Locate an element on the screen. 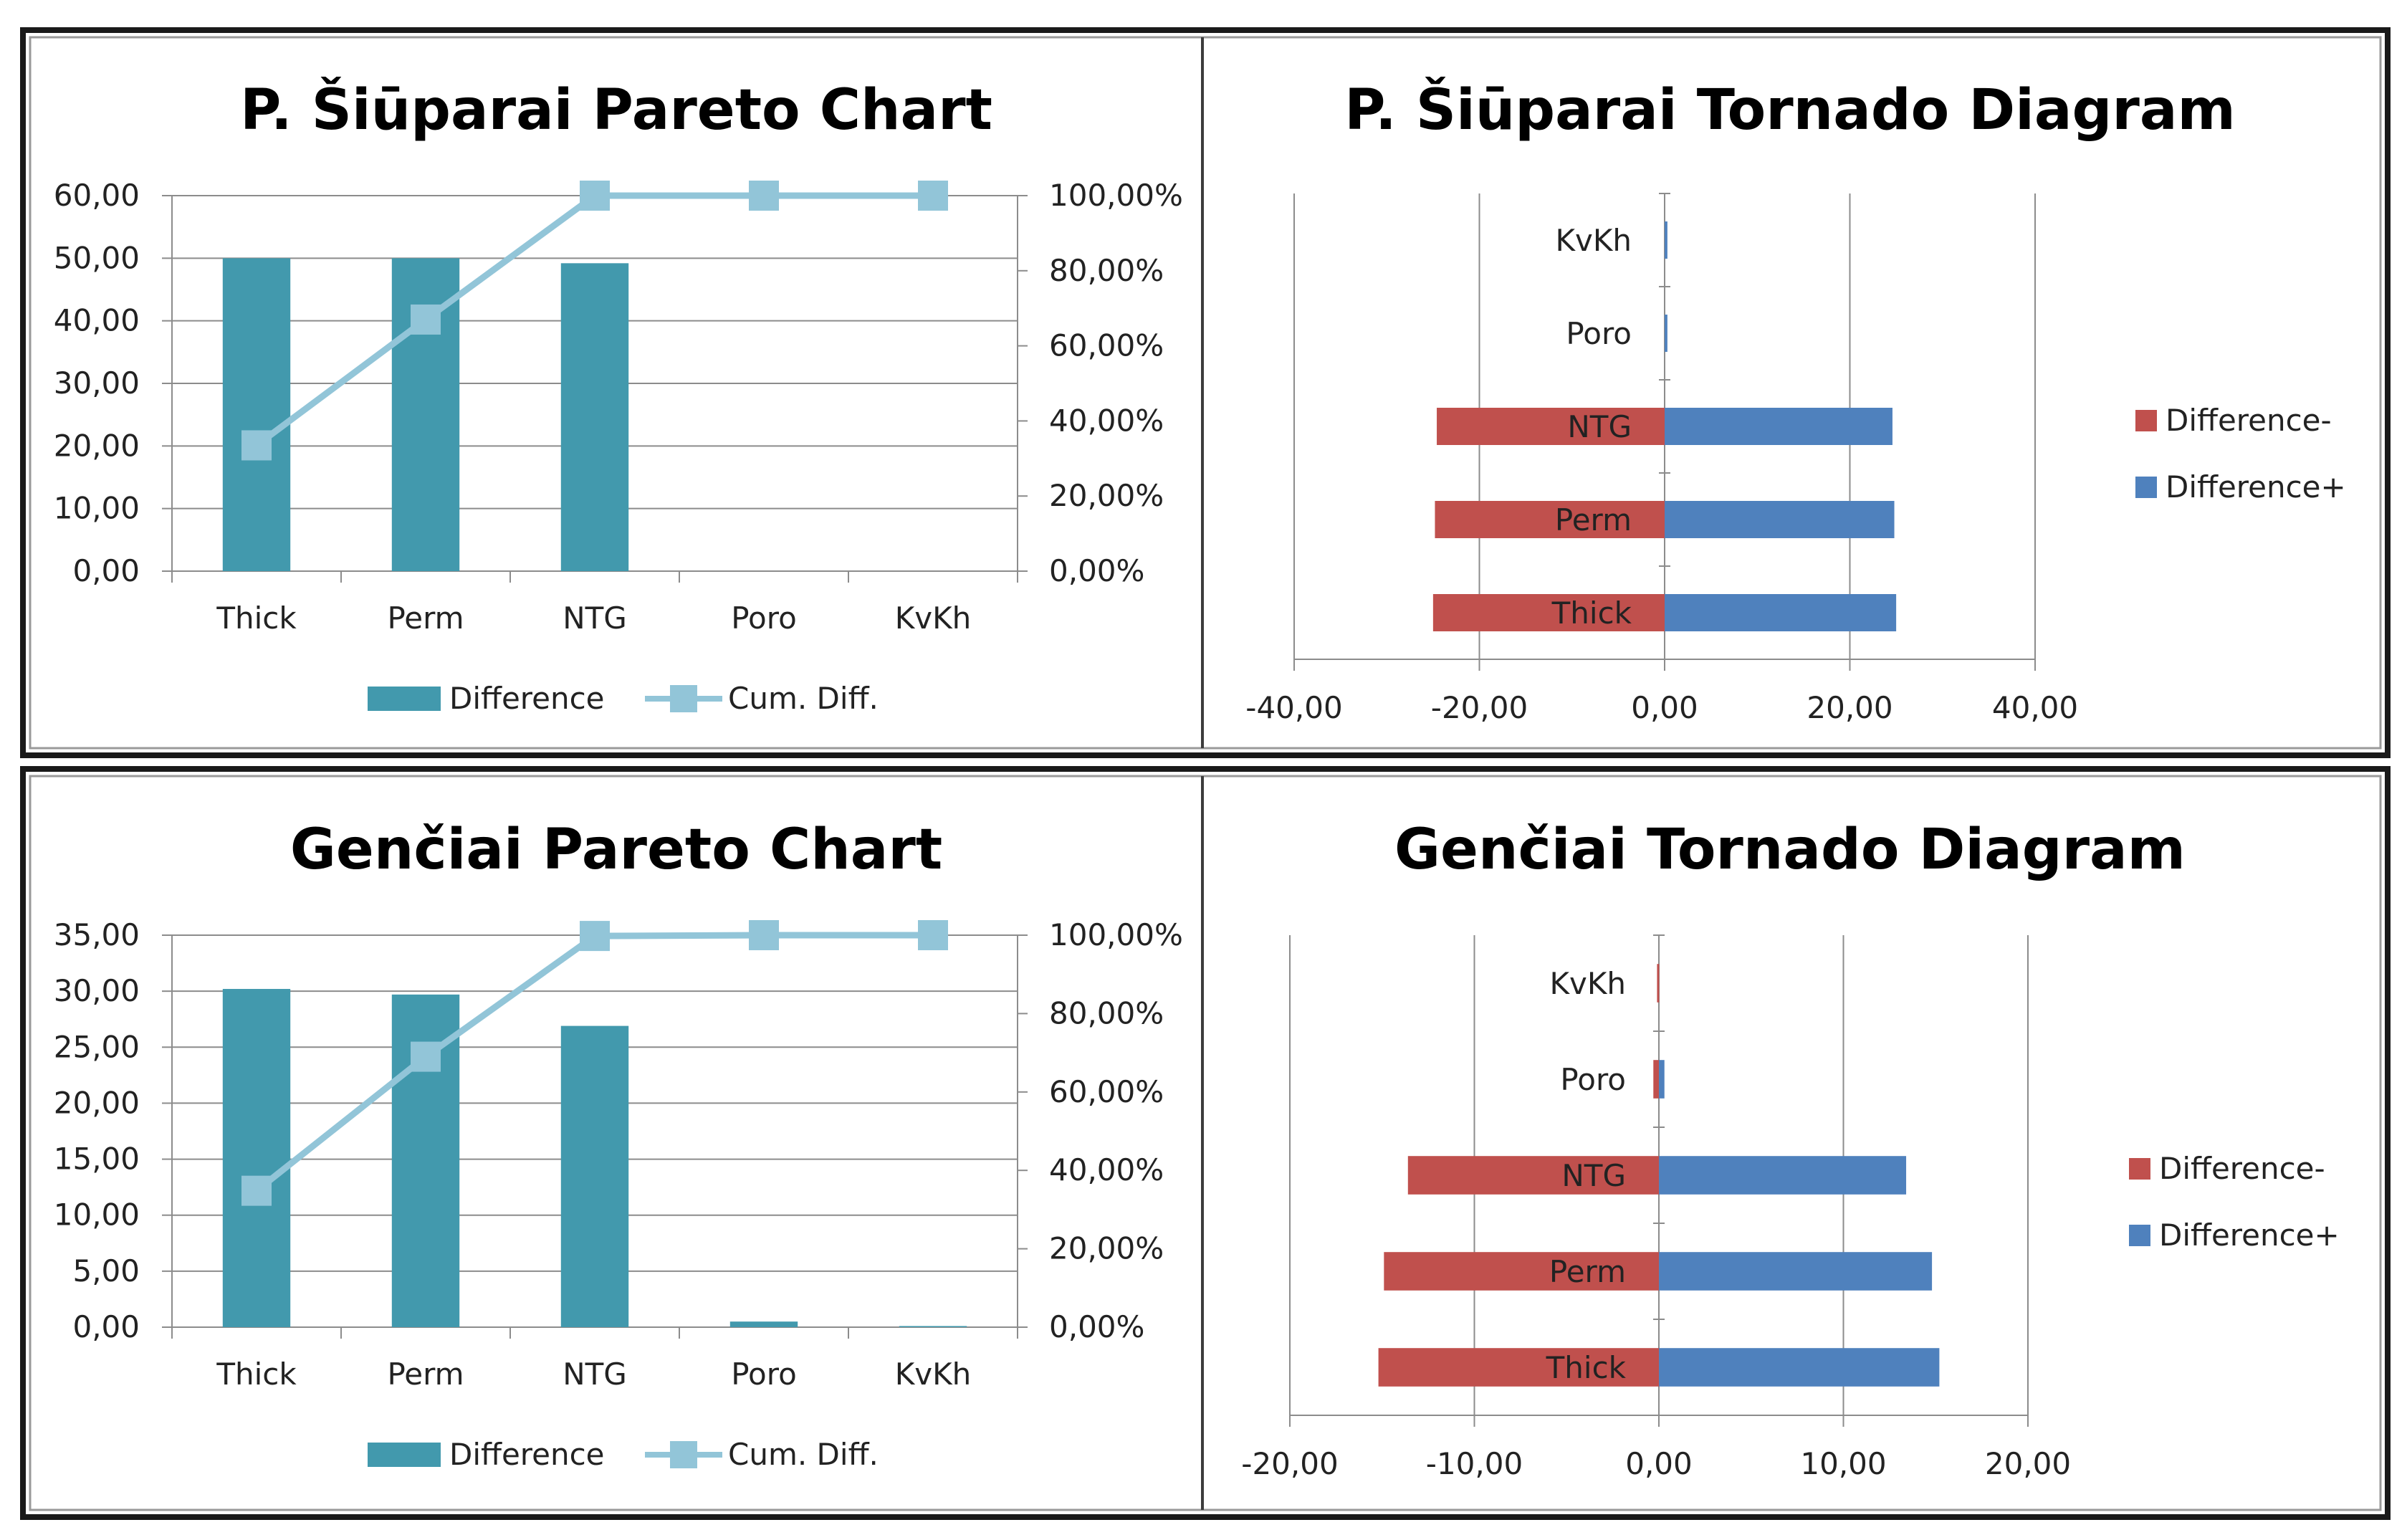 This screenshot has height=1540, width=2407. y-tick-label: 60,00 is located at coordinates (97, 195).